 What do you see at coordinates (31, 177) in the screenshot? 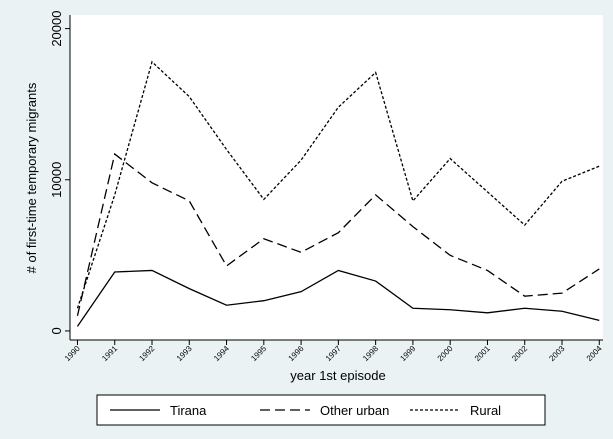
I see `y-axis-label: # of first-time temporary migrants` at bounding box center [31, 177].